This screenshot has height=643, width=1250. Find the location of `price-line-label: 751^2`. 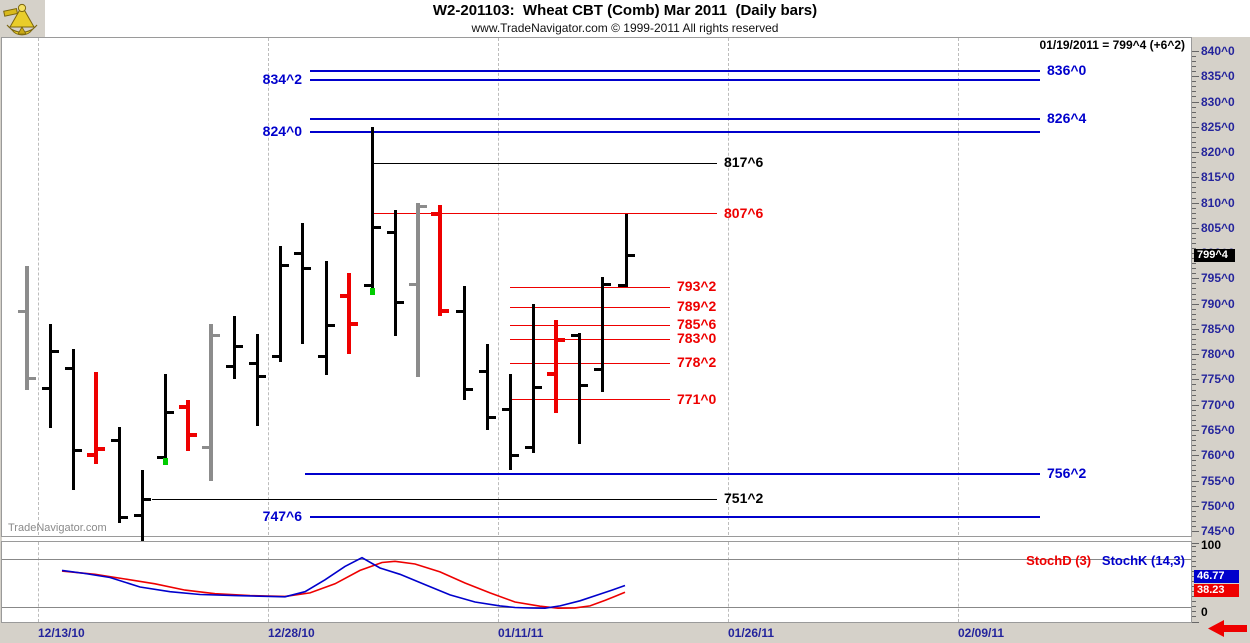

price-line-label: 751^2 is located at coordinates (744, 498).